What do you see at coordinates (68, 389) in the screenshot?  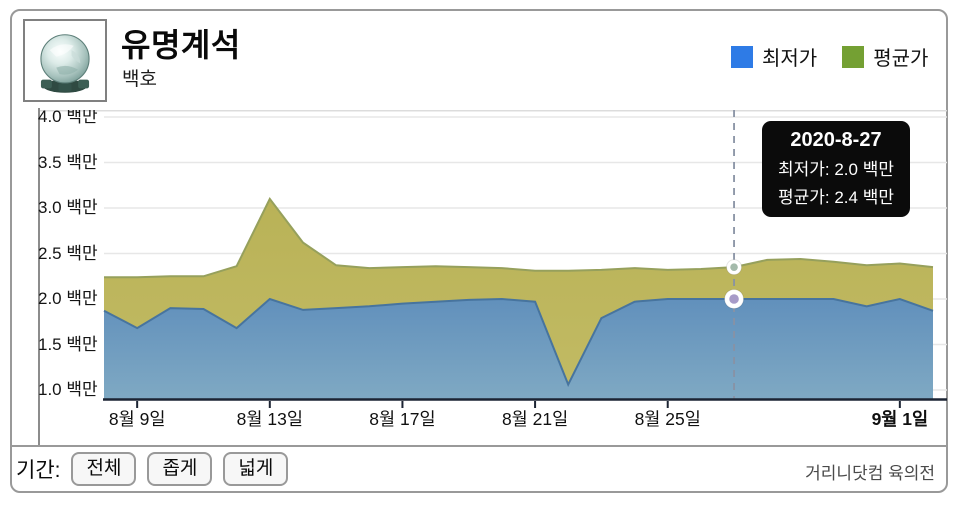 I see `y-axis-label: 1.0 백만` at bounding box center [68, 389].